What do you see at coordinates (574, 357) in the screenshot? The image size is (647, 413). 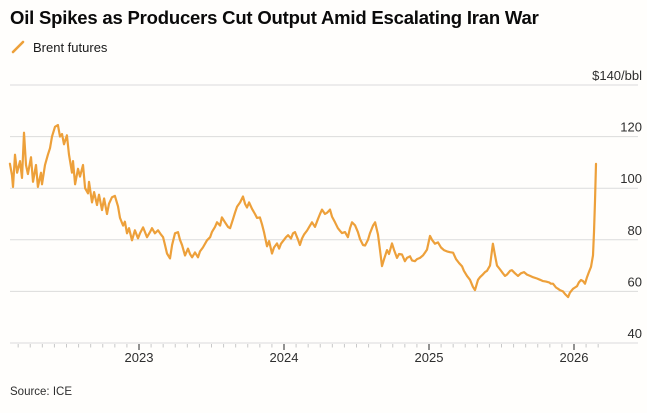 I see `x-tick-label-2026: 2026` at bounding box center [574, 357].